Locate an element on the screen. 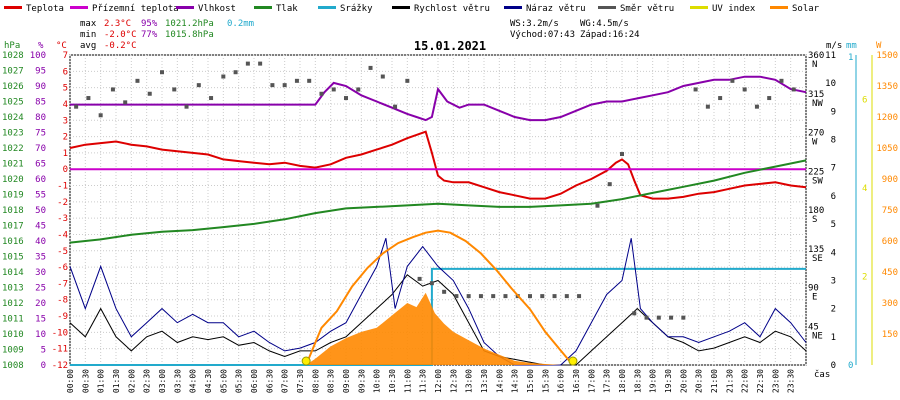 This screenshot has width=900, height=400. tick-time: 14:00 is located at coordinates (499, 381).